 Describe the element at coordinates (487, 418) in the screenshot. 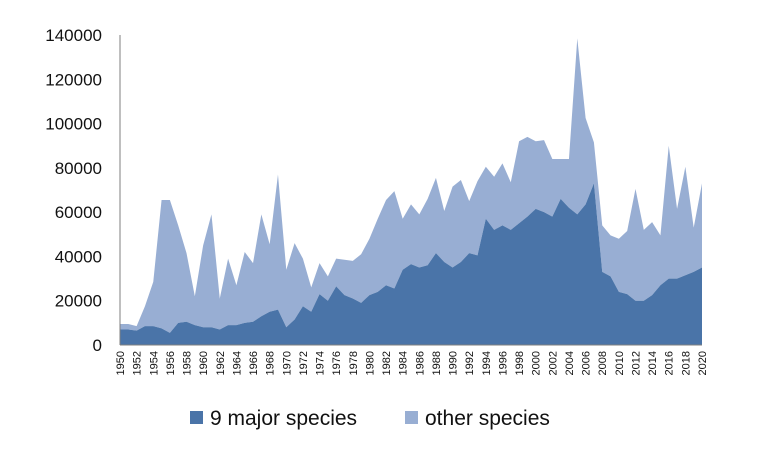

I see `legend-label-other-species: other species` at that location.